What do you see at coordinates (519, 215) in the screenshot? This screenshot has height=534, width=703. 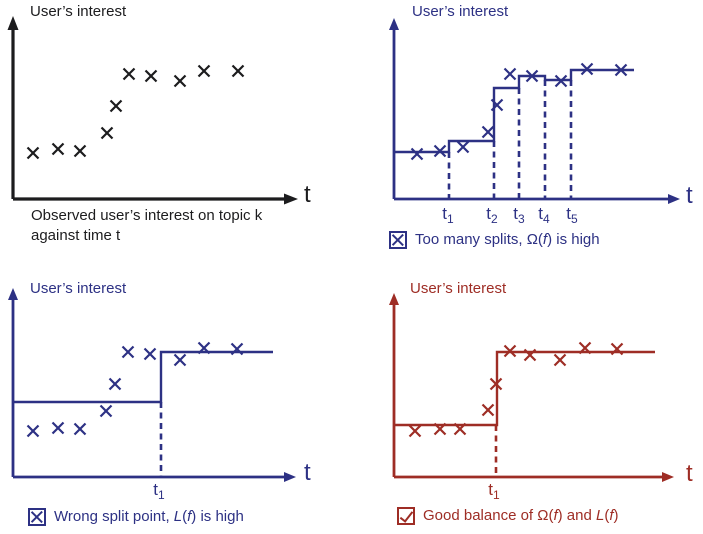 I see `svg-text: t3` at bounding box center [519, 215].